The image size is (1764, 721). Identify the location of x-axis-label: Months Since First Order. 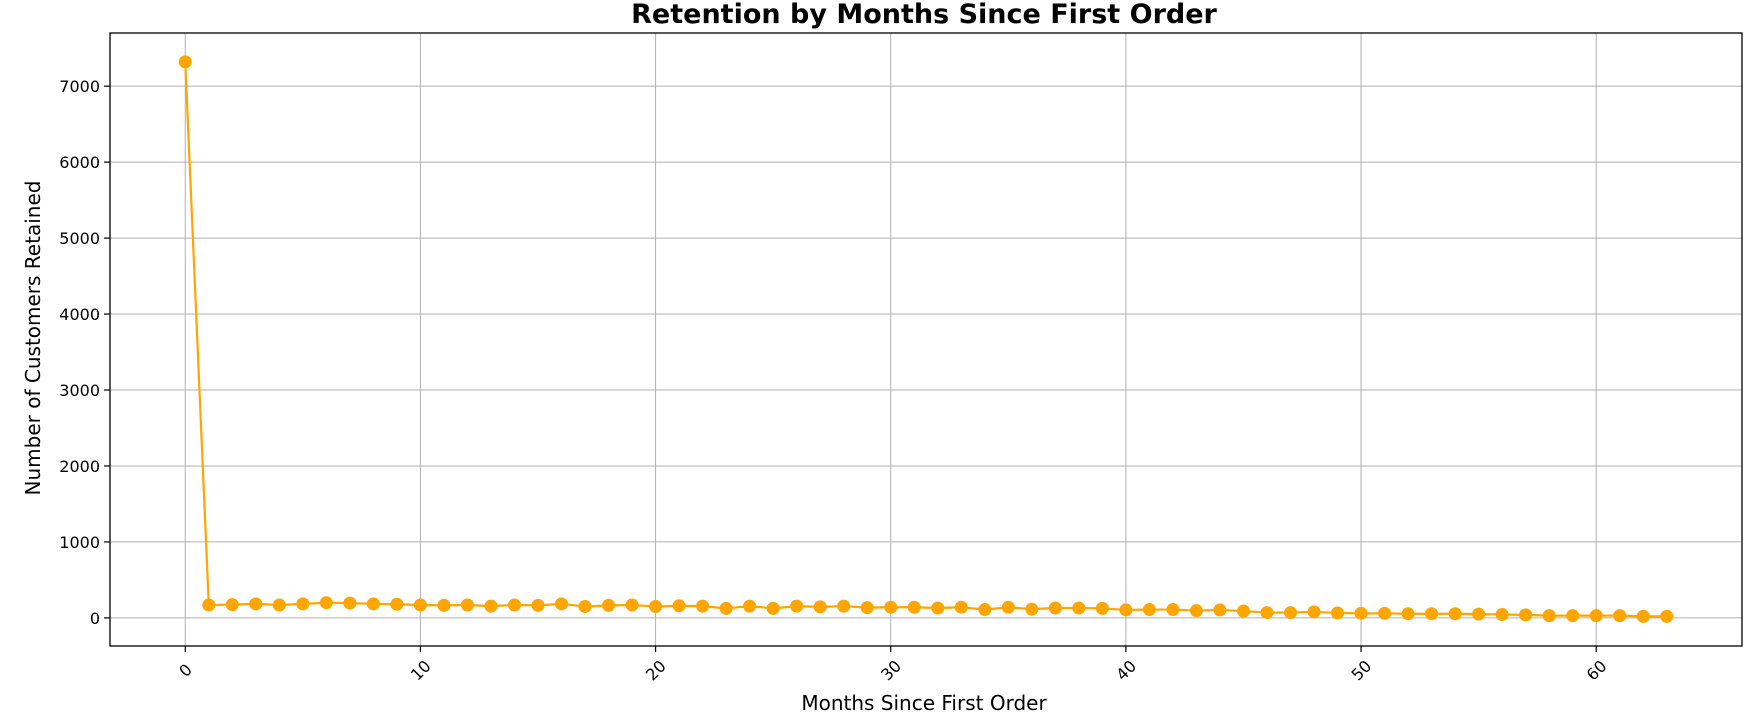
(924, 703).